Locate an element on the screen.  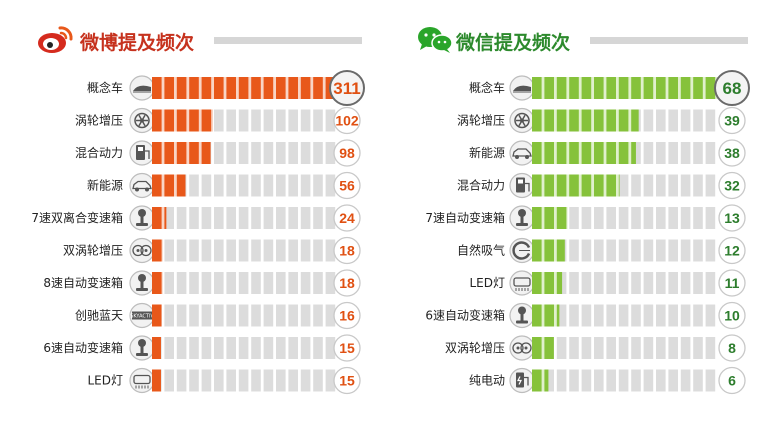
bar-row: LED灯 11 is located at coordinates (607, 283).